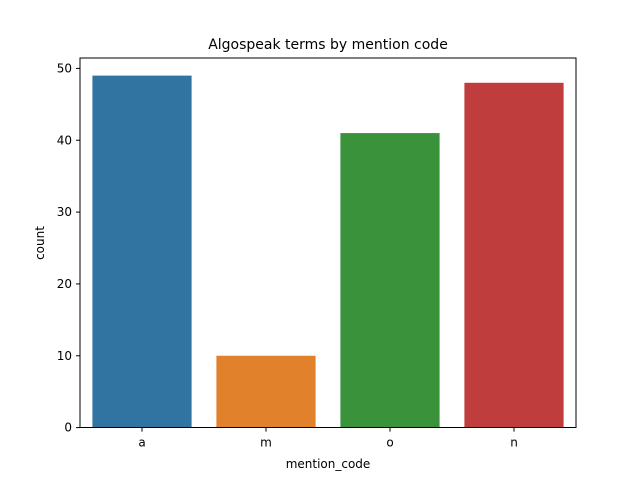  What do you see at coordinates (328, 464) in the screenshot?
I see `x-axis-label: mention_code` at bounding box center [328, 464].